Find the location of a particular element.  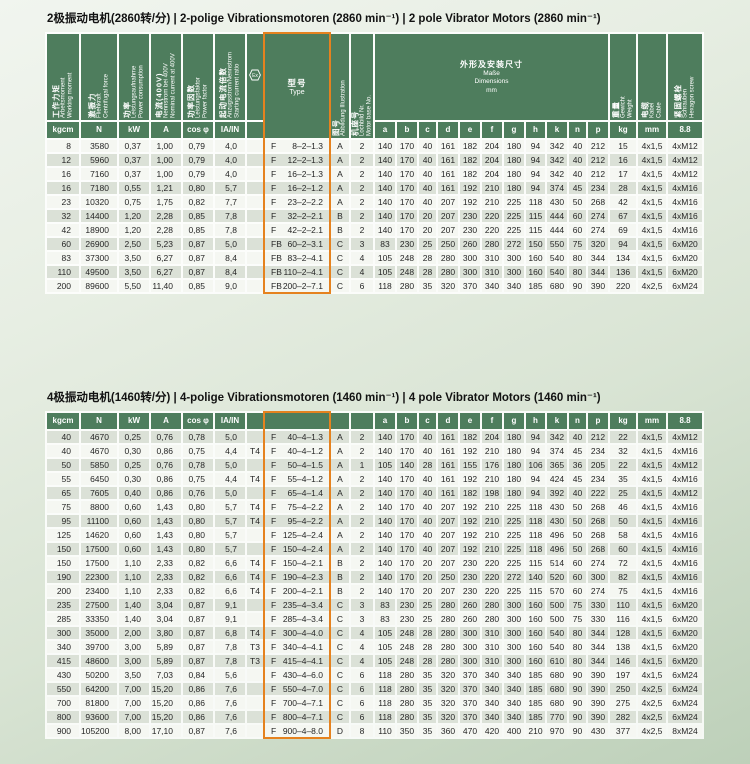

cell-dim-k: 680 is located at coordinates (557, 675).